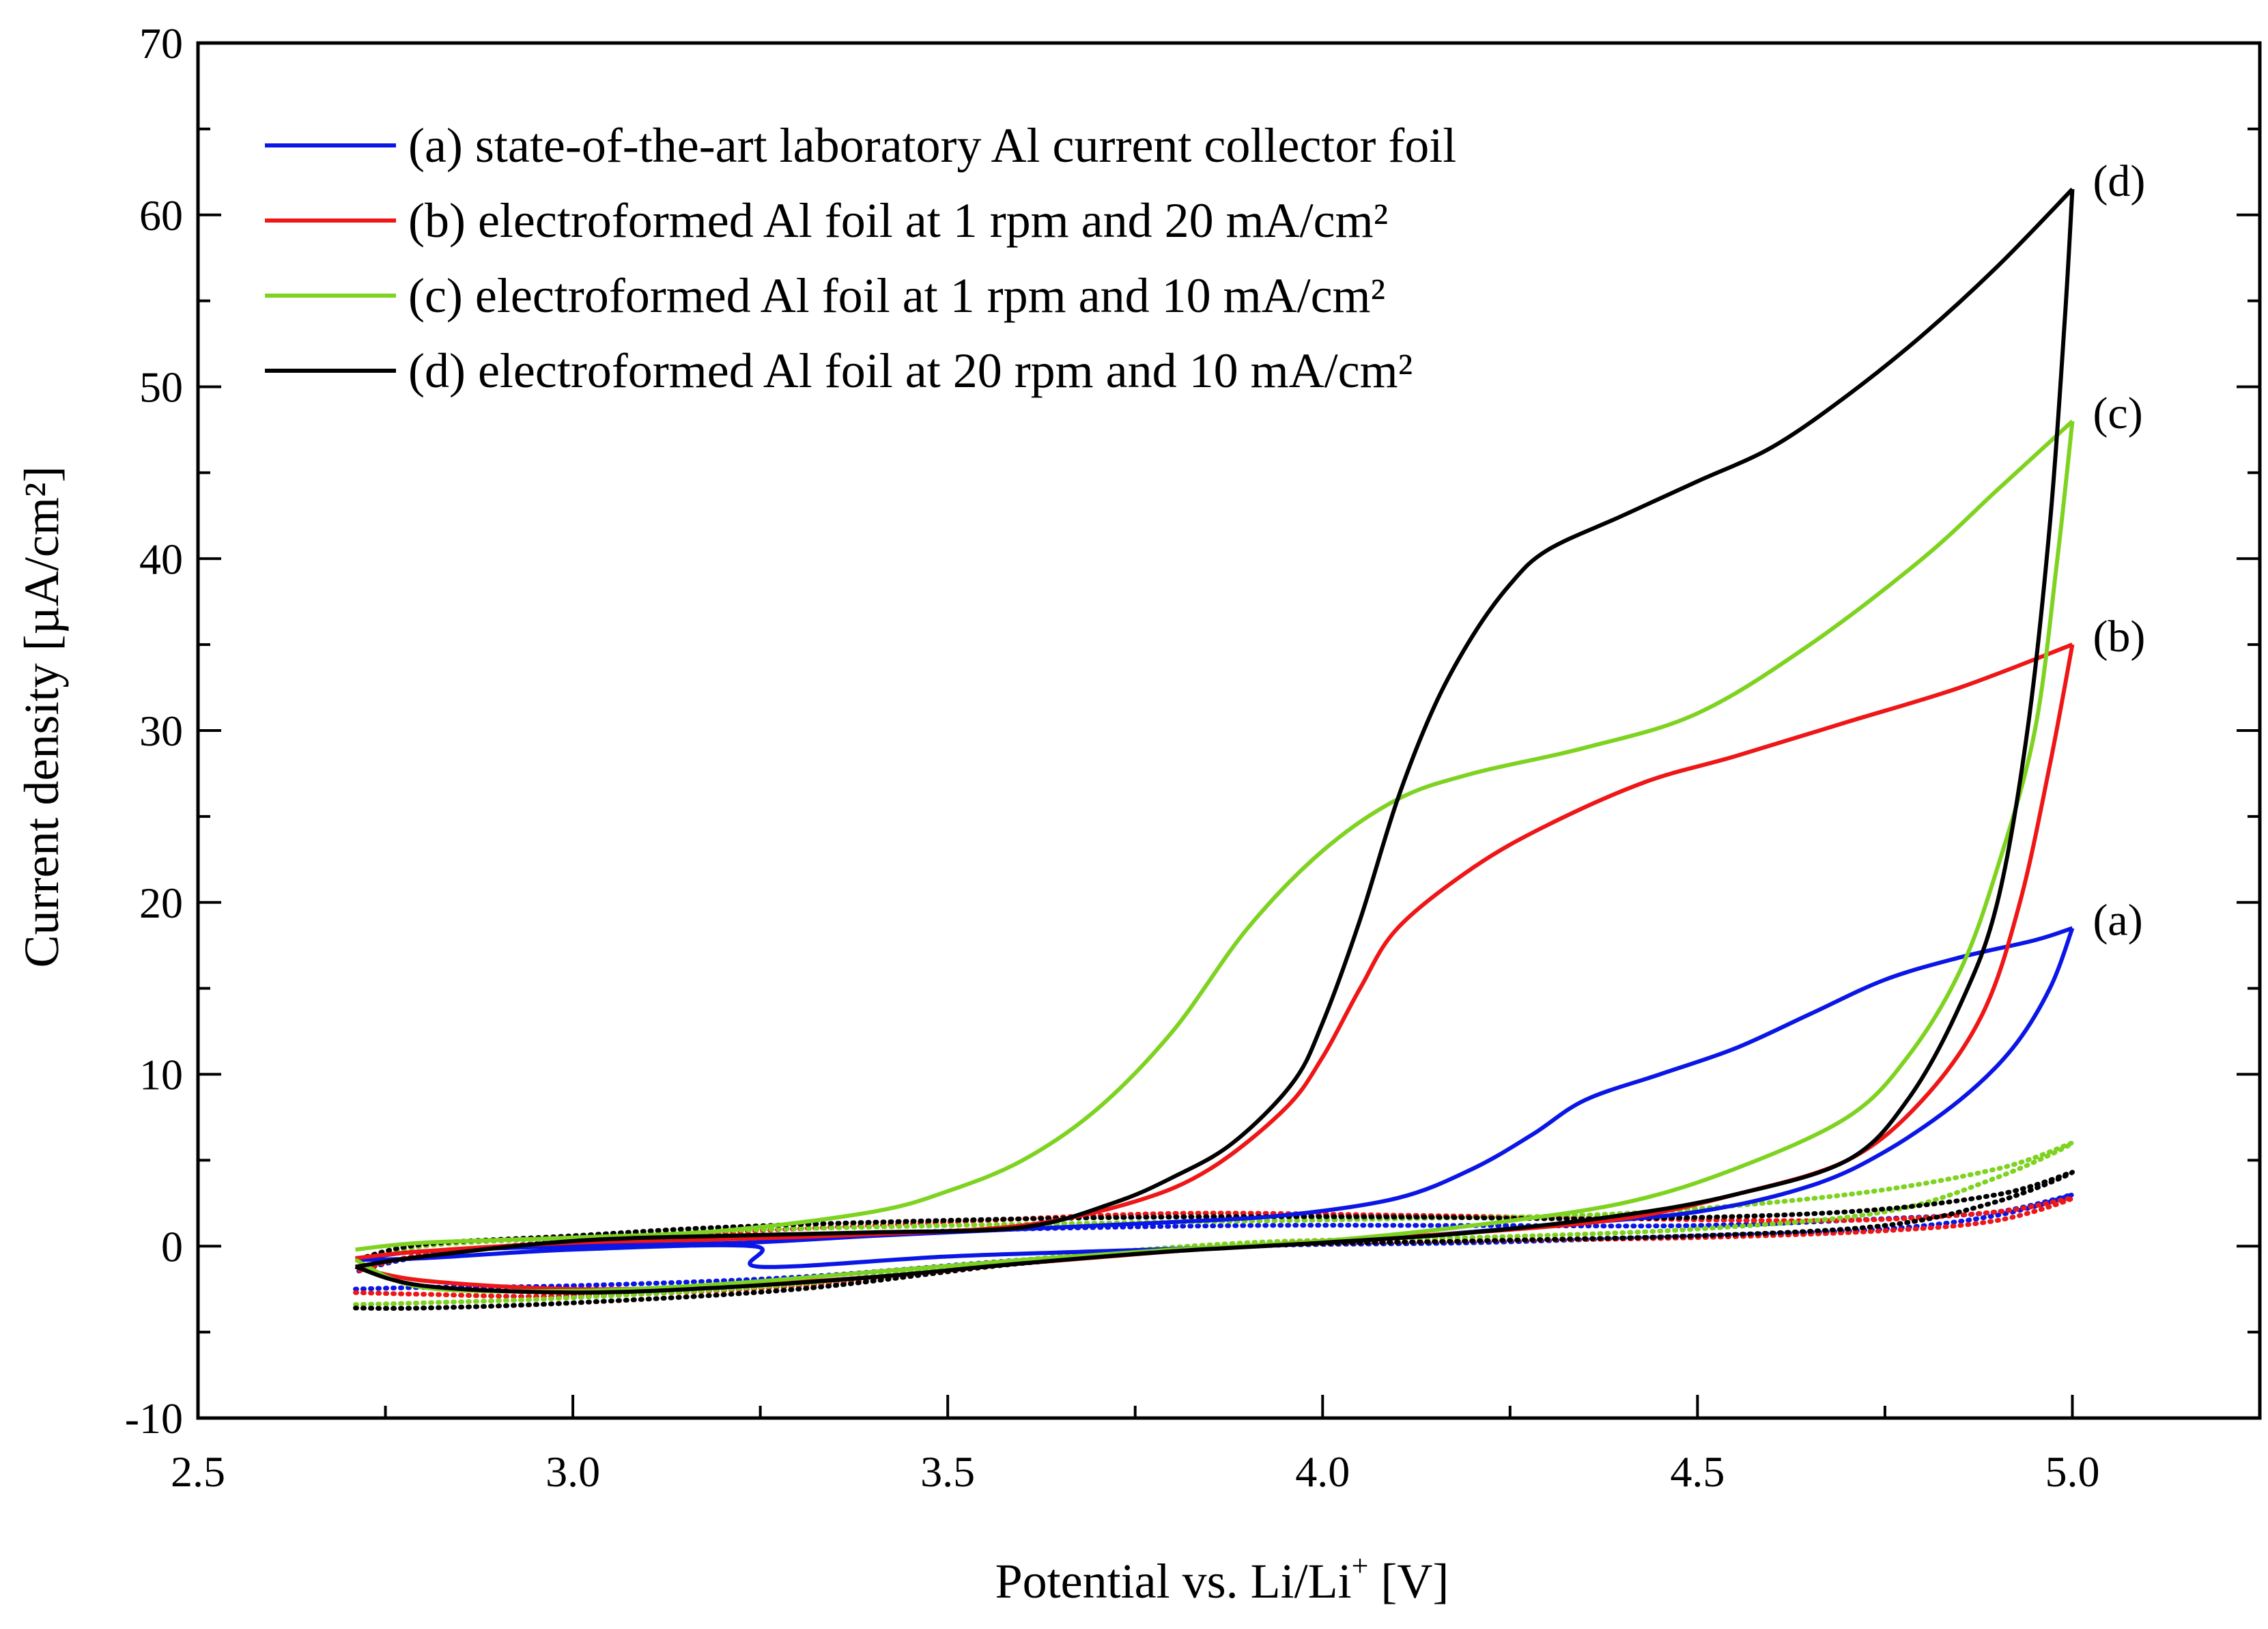 The height and width of the screenshot is (1629, 2268). I want to click on x-axis-title: Potential vs. Li/Li+ [V], so click(1222, 1579).